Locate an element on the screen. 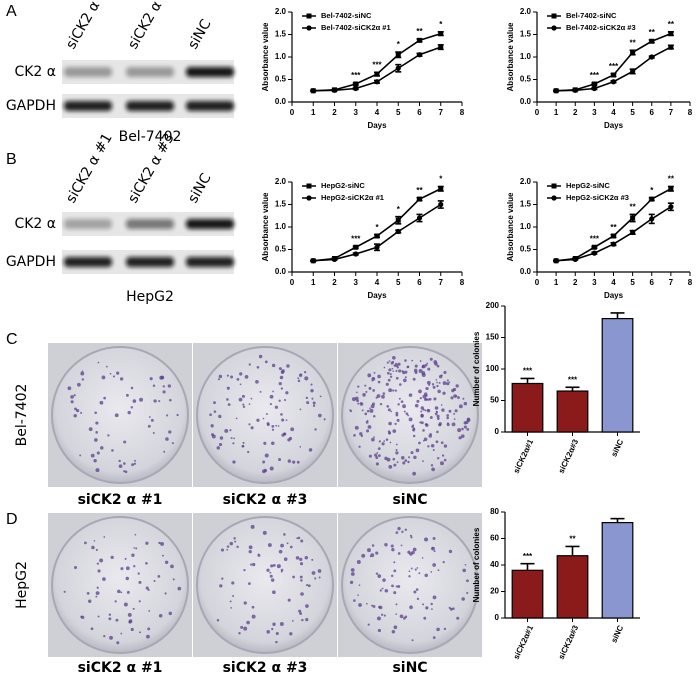 This screenshot has height=688, width=700. y-tick-label: 1.5 is located at coordinates (526, 34).